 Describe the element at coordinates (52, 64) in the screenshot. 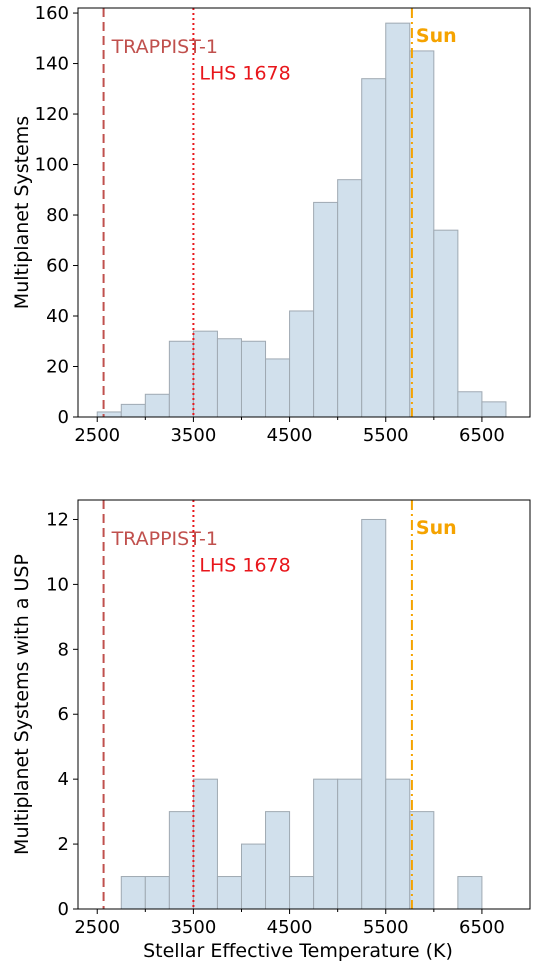

I see `y-tick-label: 140` at that location.